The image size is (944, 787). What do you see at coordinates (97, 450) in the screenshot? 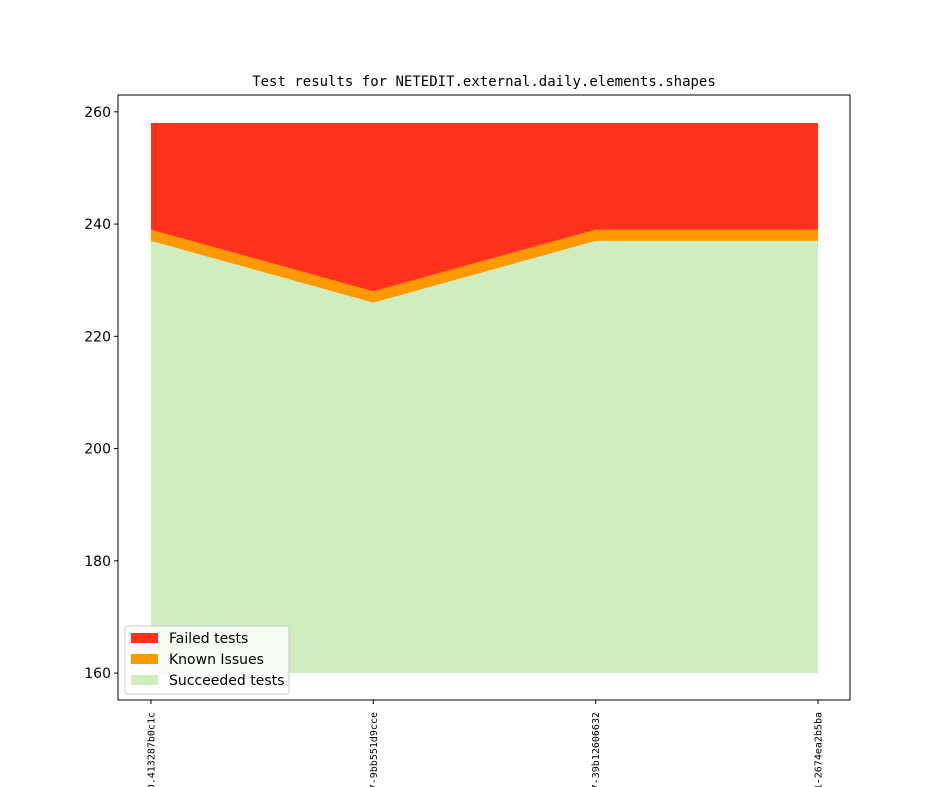
I see `y-tick-label: 200` at bounding box center [97, 450].